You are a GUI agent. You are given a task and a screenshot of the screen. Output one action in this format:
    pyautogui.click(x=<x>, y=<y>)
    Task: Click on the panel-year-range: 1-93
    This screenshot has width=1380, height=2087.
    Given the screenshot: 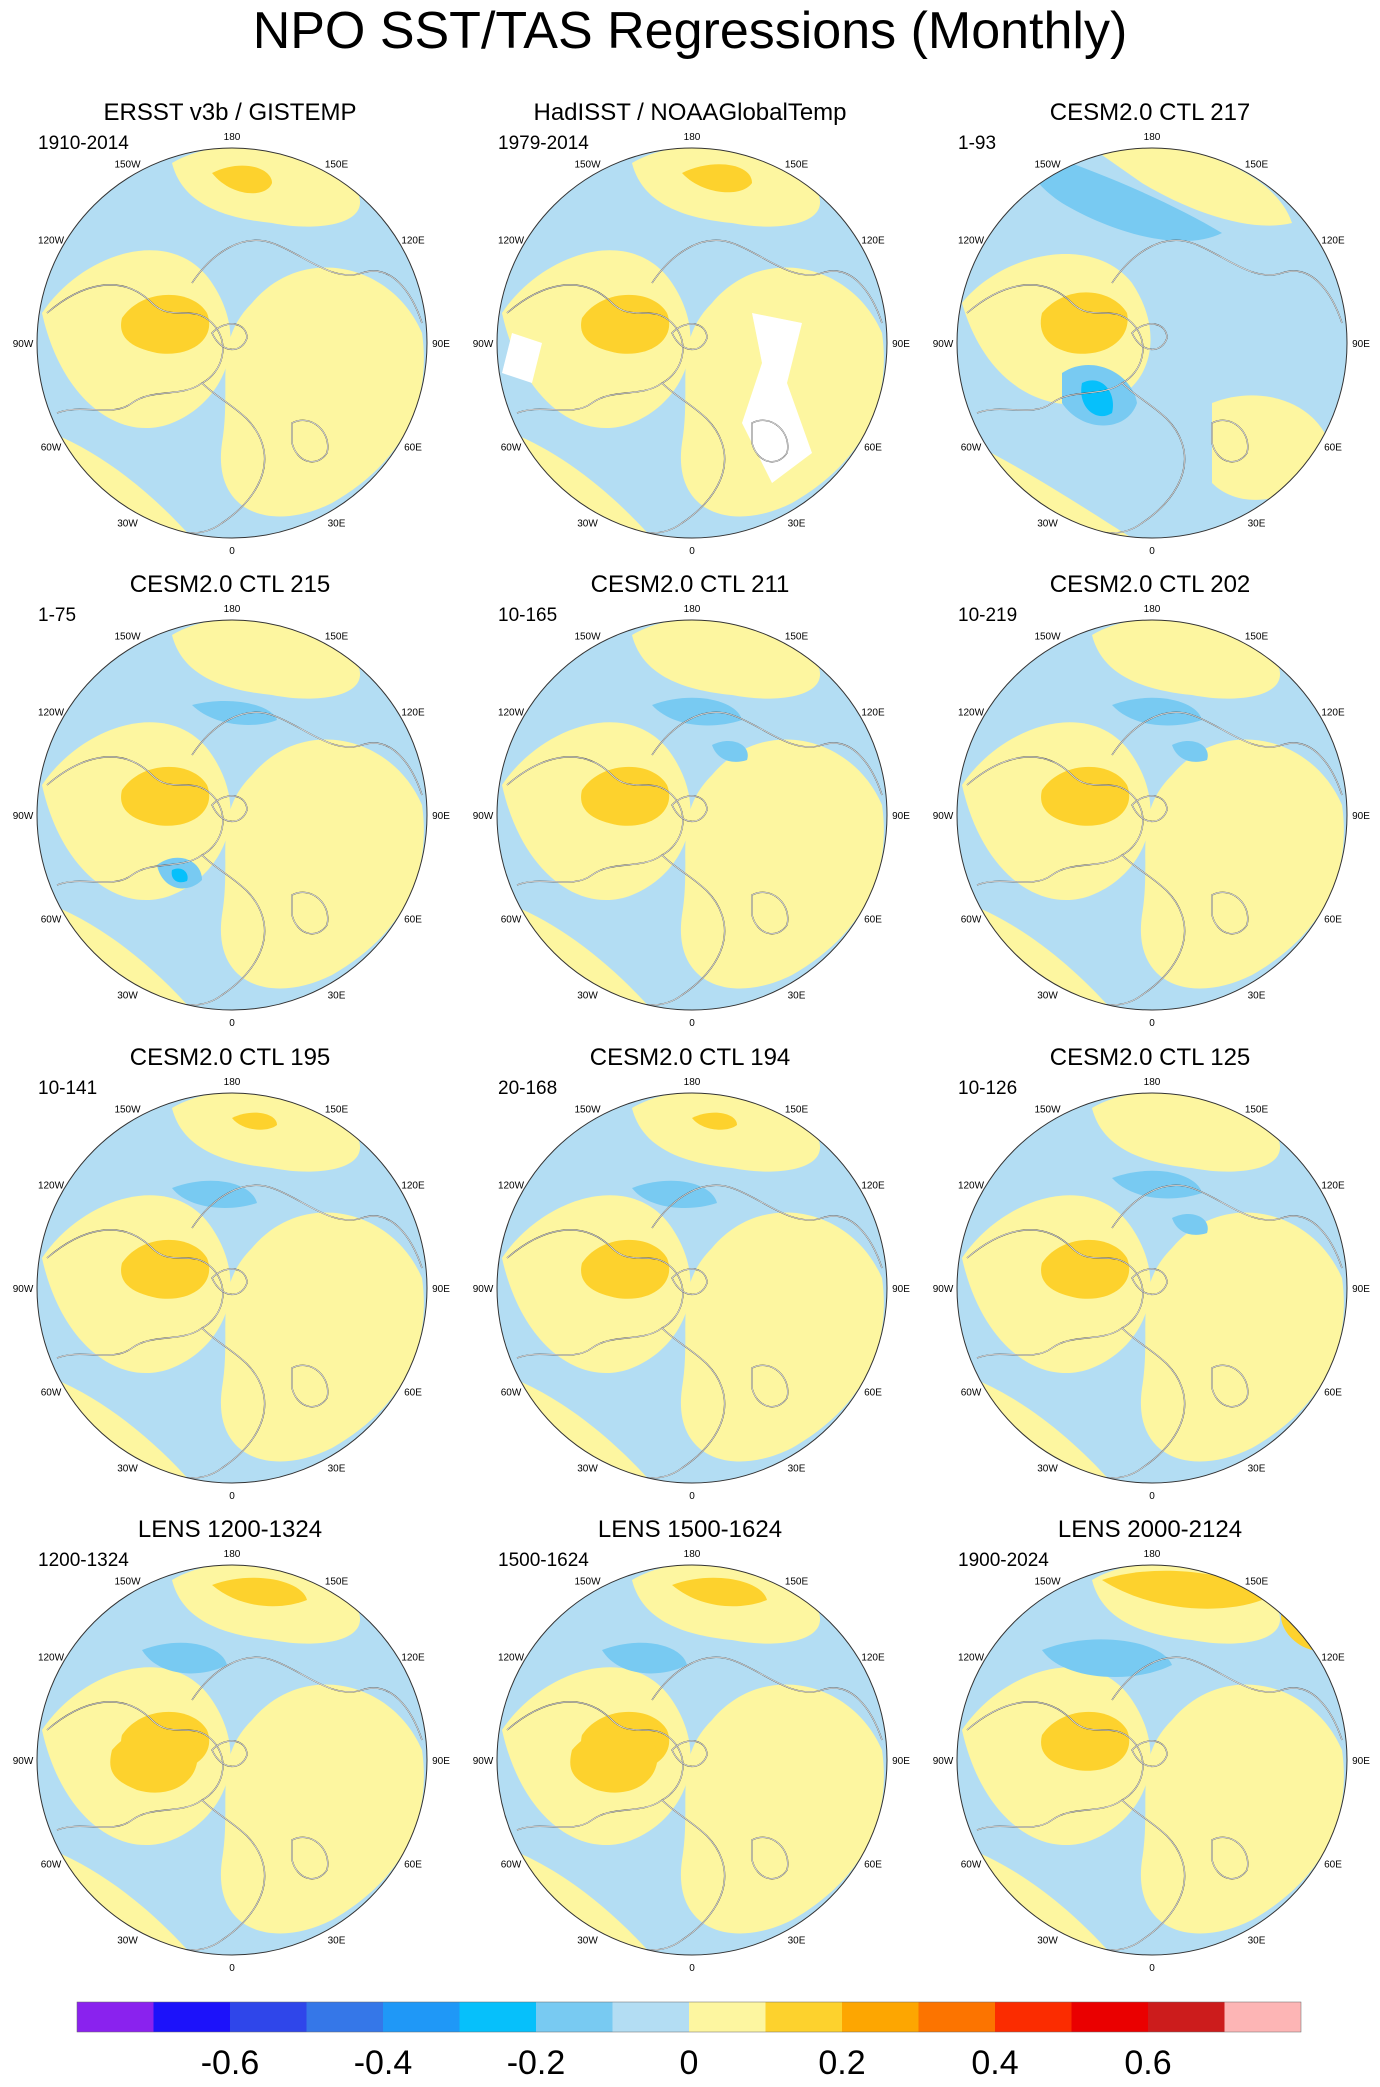 What is the action you would take?
    pyautogui.click(x=977, y=143)
    